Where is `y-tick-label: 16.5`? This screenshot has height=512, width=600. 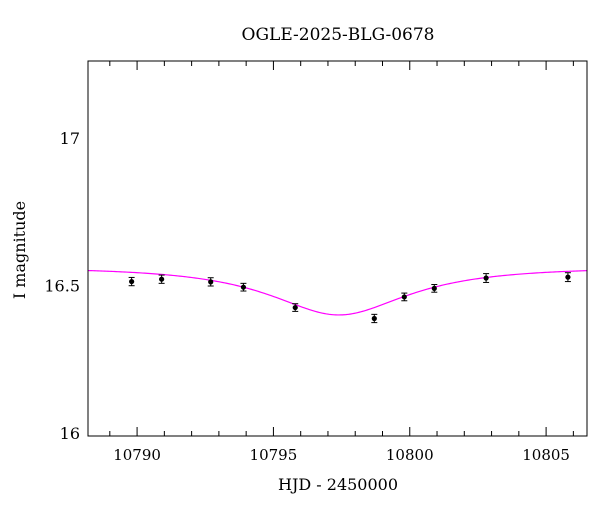
y-tick-label: 16.5 is located at coordinates (62, 285).